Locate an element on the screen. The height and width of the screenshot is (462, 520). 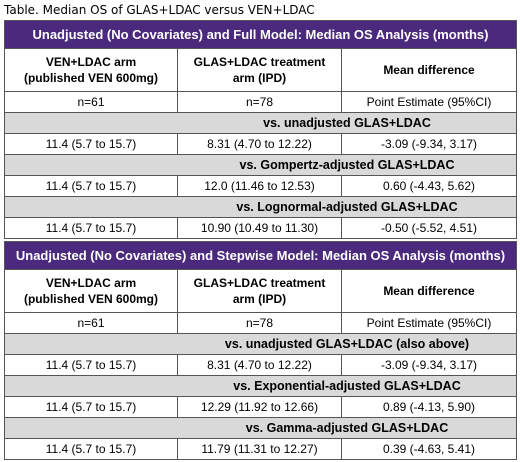
data-cell: 0.89 (-4.13, 5.90) is located at coordinates (429, 407).